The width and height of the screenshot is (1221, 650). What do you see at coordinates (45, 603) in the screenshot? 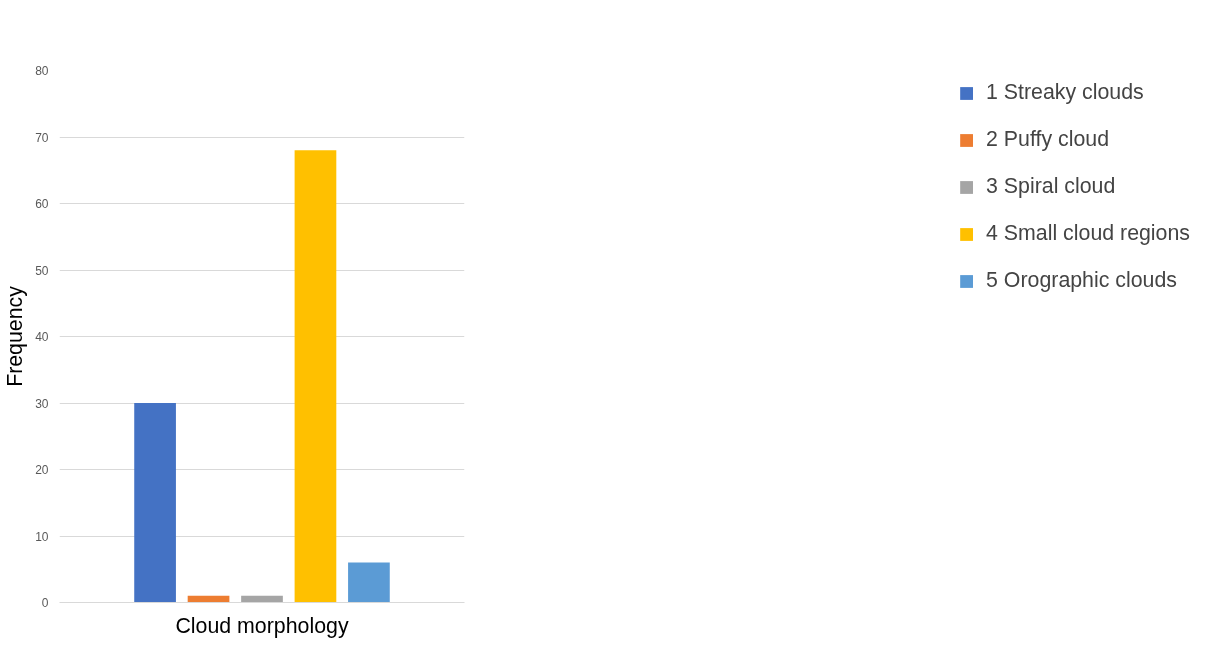
I see `y-tick-label: 0` at bounding box center [45, 603].